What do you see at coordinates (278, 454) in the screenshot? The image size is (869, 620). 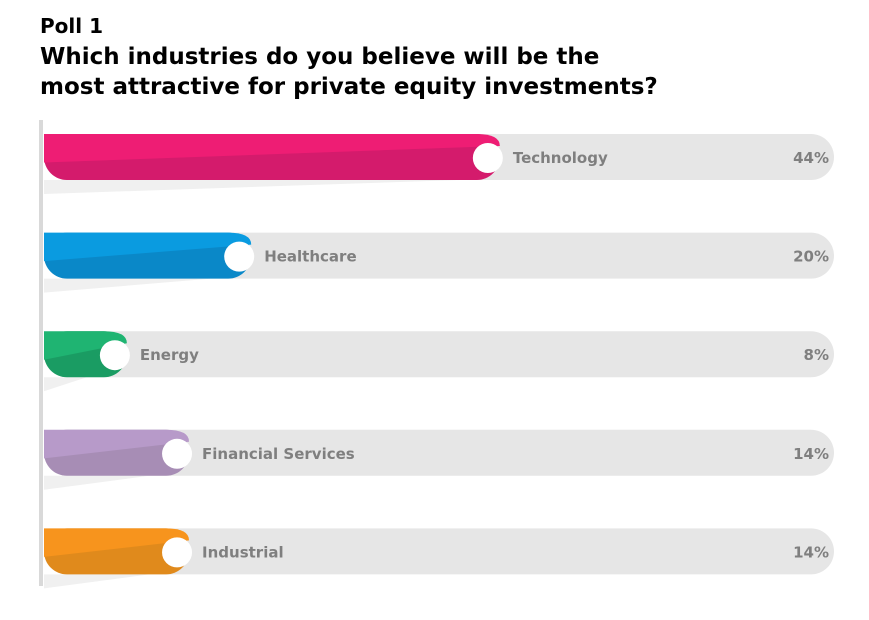 I see `category-label: Financial Services` at bounding box center [278, 454].